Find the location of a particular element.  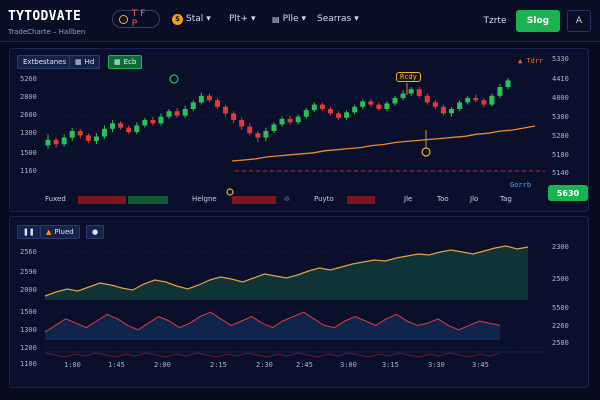

volume-line is located at coordinates (272, 355).